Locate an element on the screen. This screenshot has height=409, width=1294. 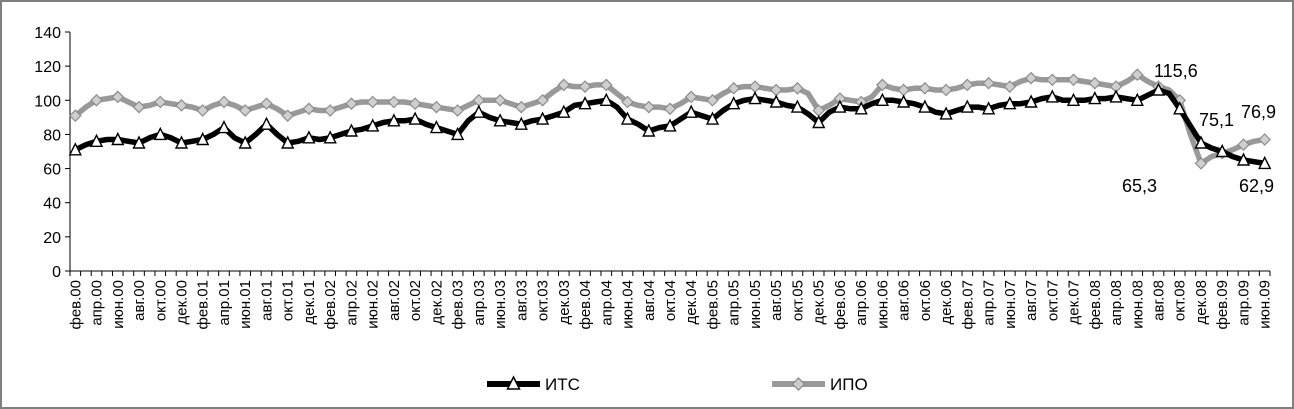
x-tick-label: июн.09 is located at coordinates (1265, 304).